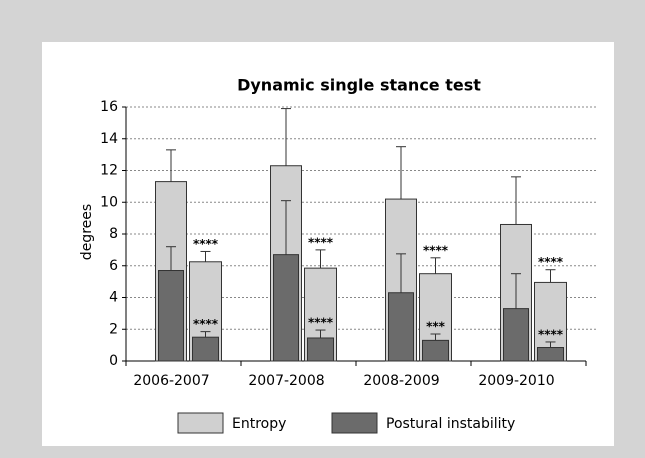  What do you see at coordinates (113, 298) in the screenshot?
I see `y-tick-label: 4` at bounding box center [113, 298].